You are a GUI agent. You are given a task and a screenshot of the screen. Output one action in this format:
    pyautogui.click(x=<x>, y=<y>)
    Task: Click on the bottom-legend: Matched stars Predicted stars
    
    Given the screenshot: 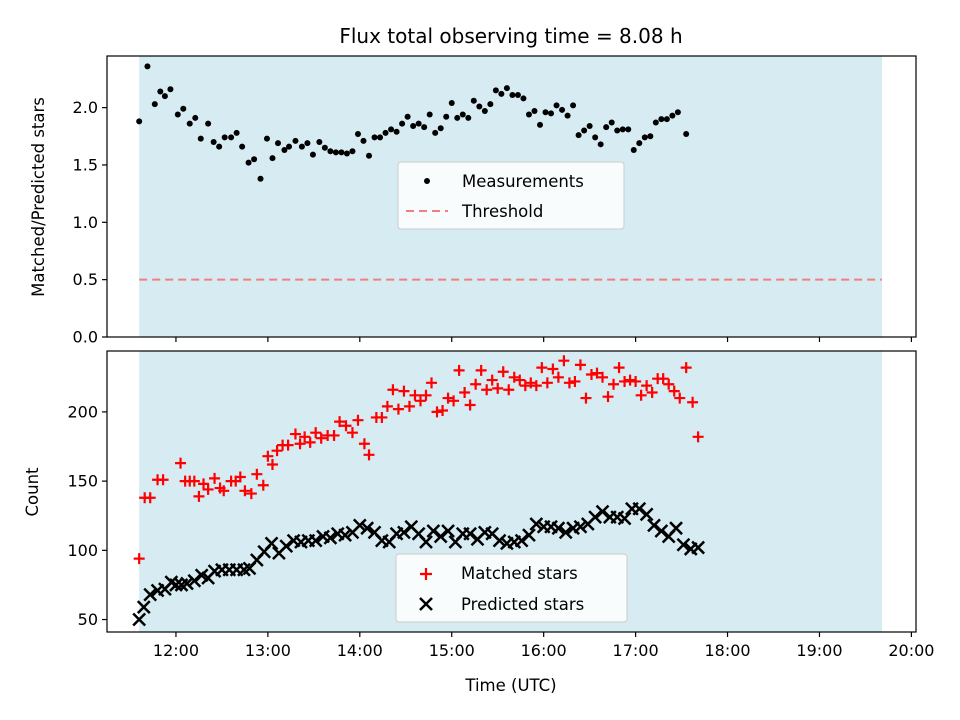 What is the action you would take?
    pyautogui.click(x=511, y=588)
    